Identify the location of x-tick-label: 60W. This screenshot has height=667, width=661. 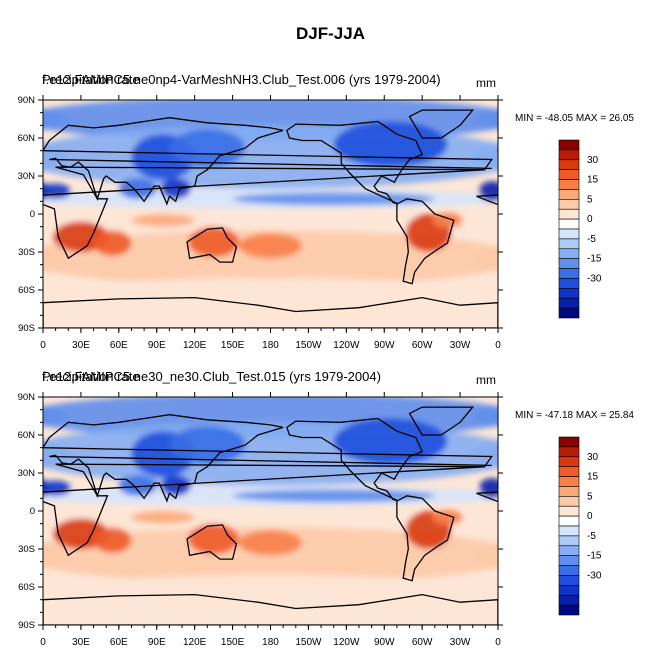
(422, 345).